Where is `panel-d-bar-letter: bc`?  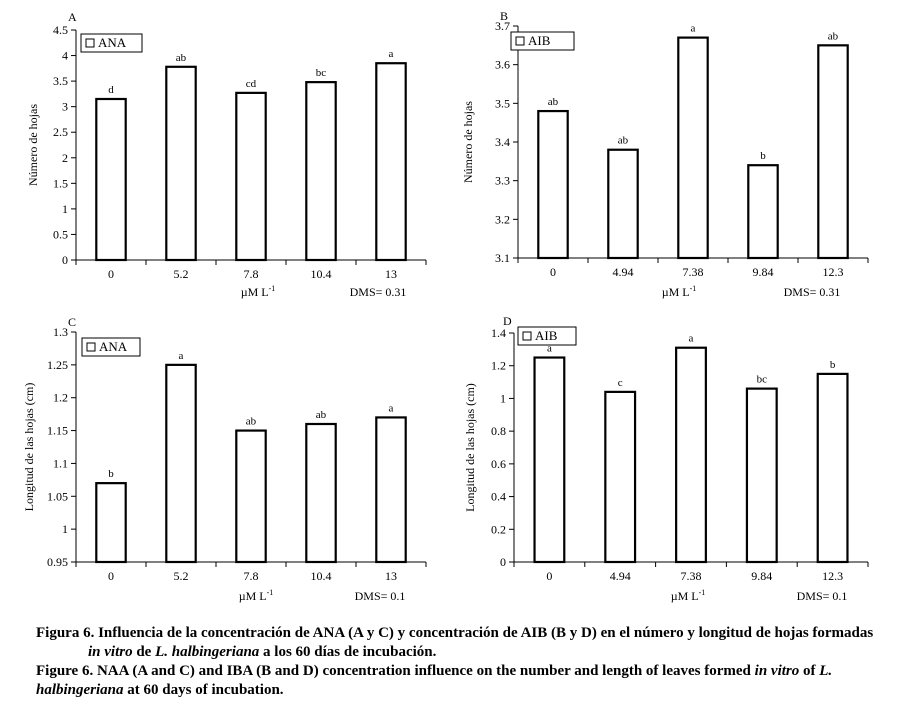
panel-d-bar-letter: bc is located at coordinates (762, 380).